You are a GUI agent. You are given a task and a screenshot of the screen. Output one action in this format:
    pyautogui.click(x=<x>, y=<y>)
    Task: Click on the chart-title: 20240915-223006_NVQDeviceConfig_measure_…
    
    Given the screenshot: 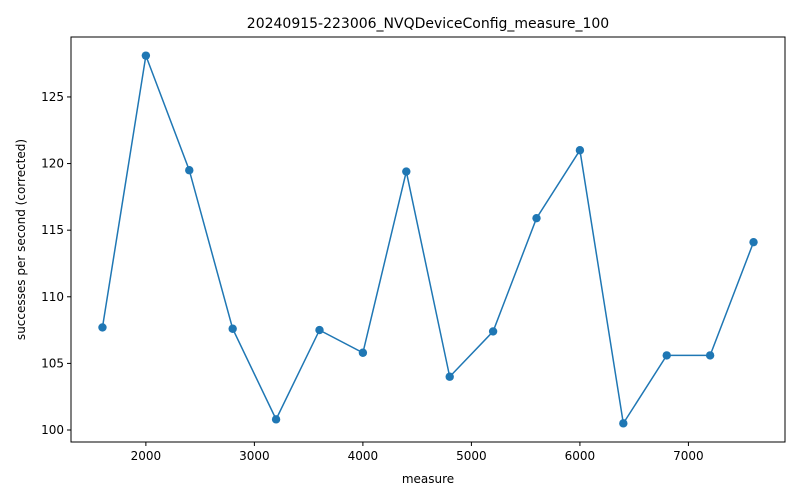 What is the action you would take?
    pyautogui.click(x=428, y=24)
    